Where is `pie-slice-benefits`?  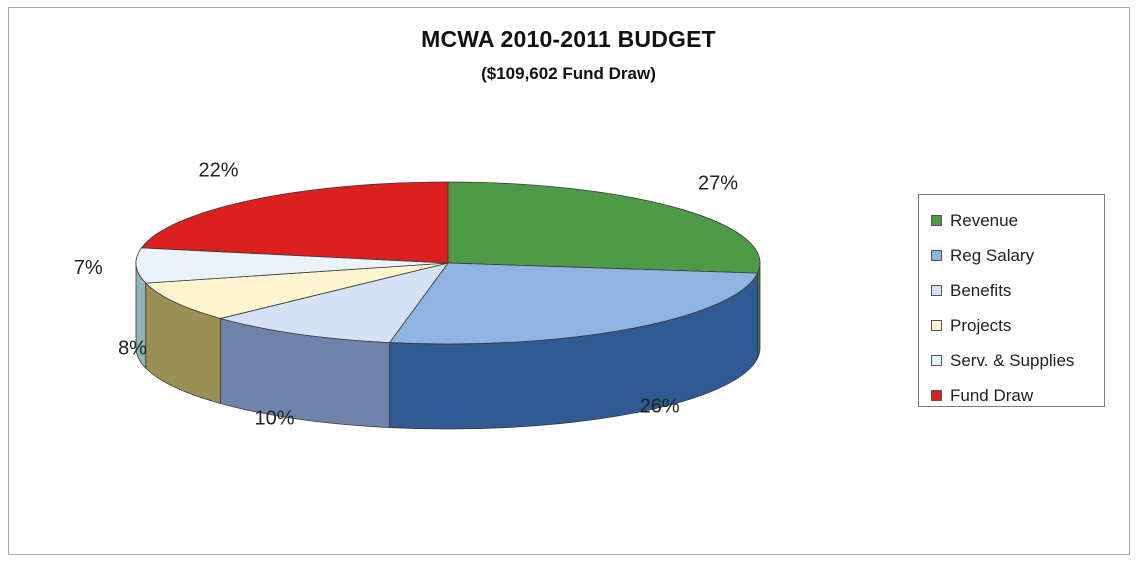
pie-slice-benefits is located at coordinates (333, 302).